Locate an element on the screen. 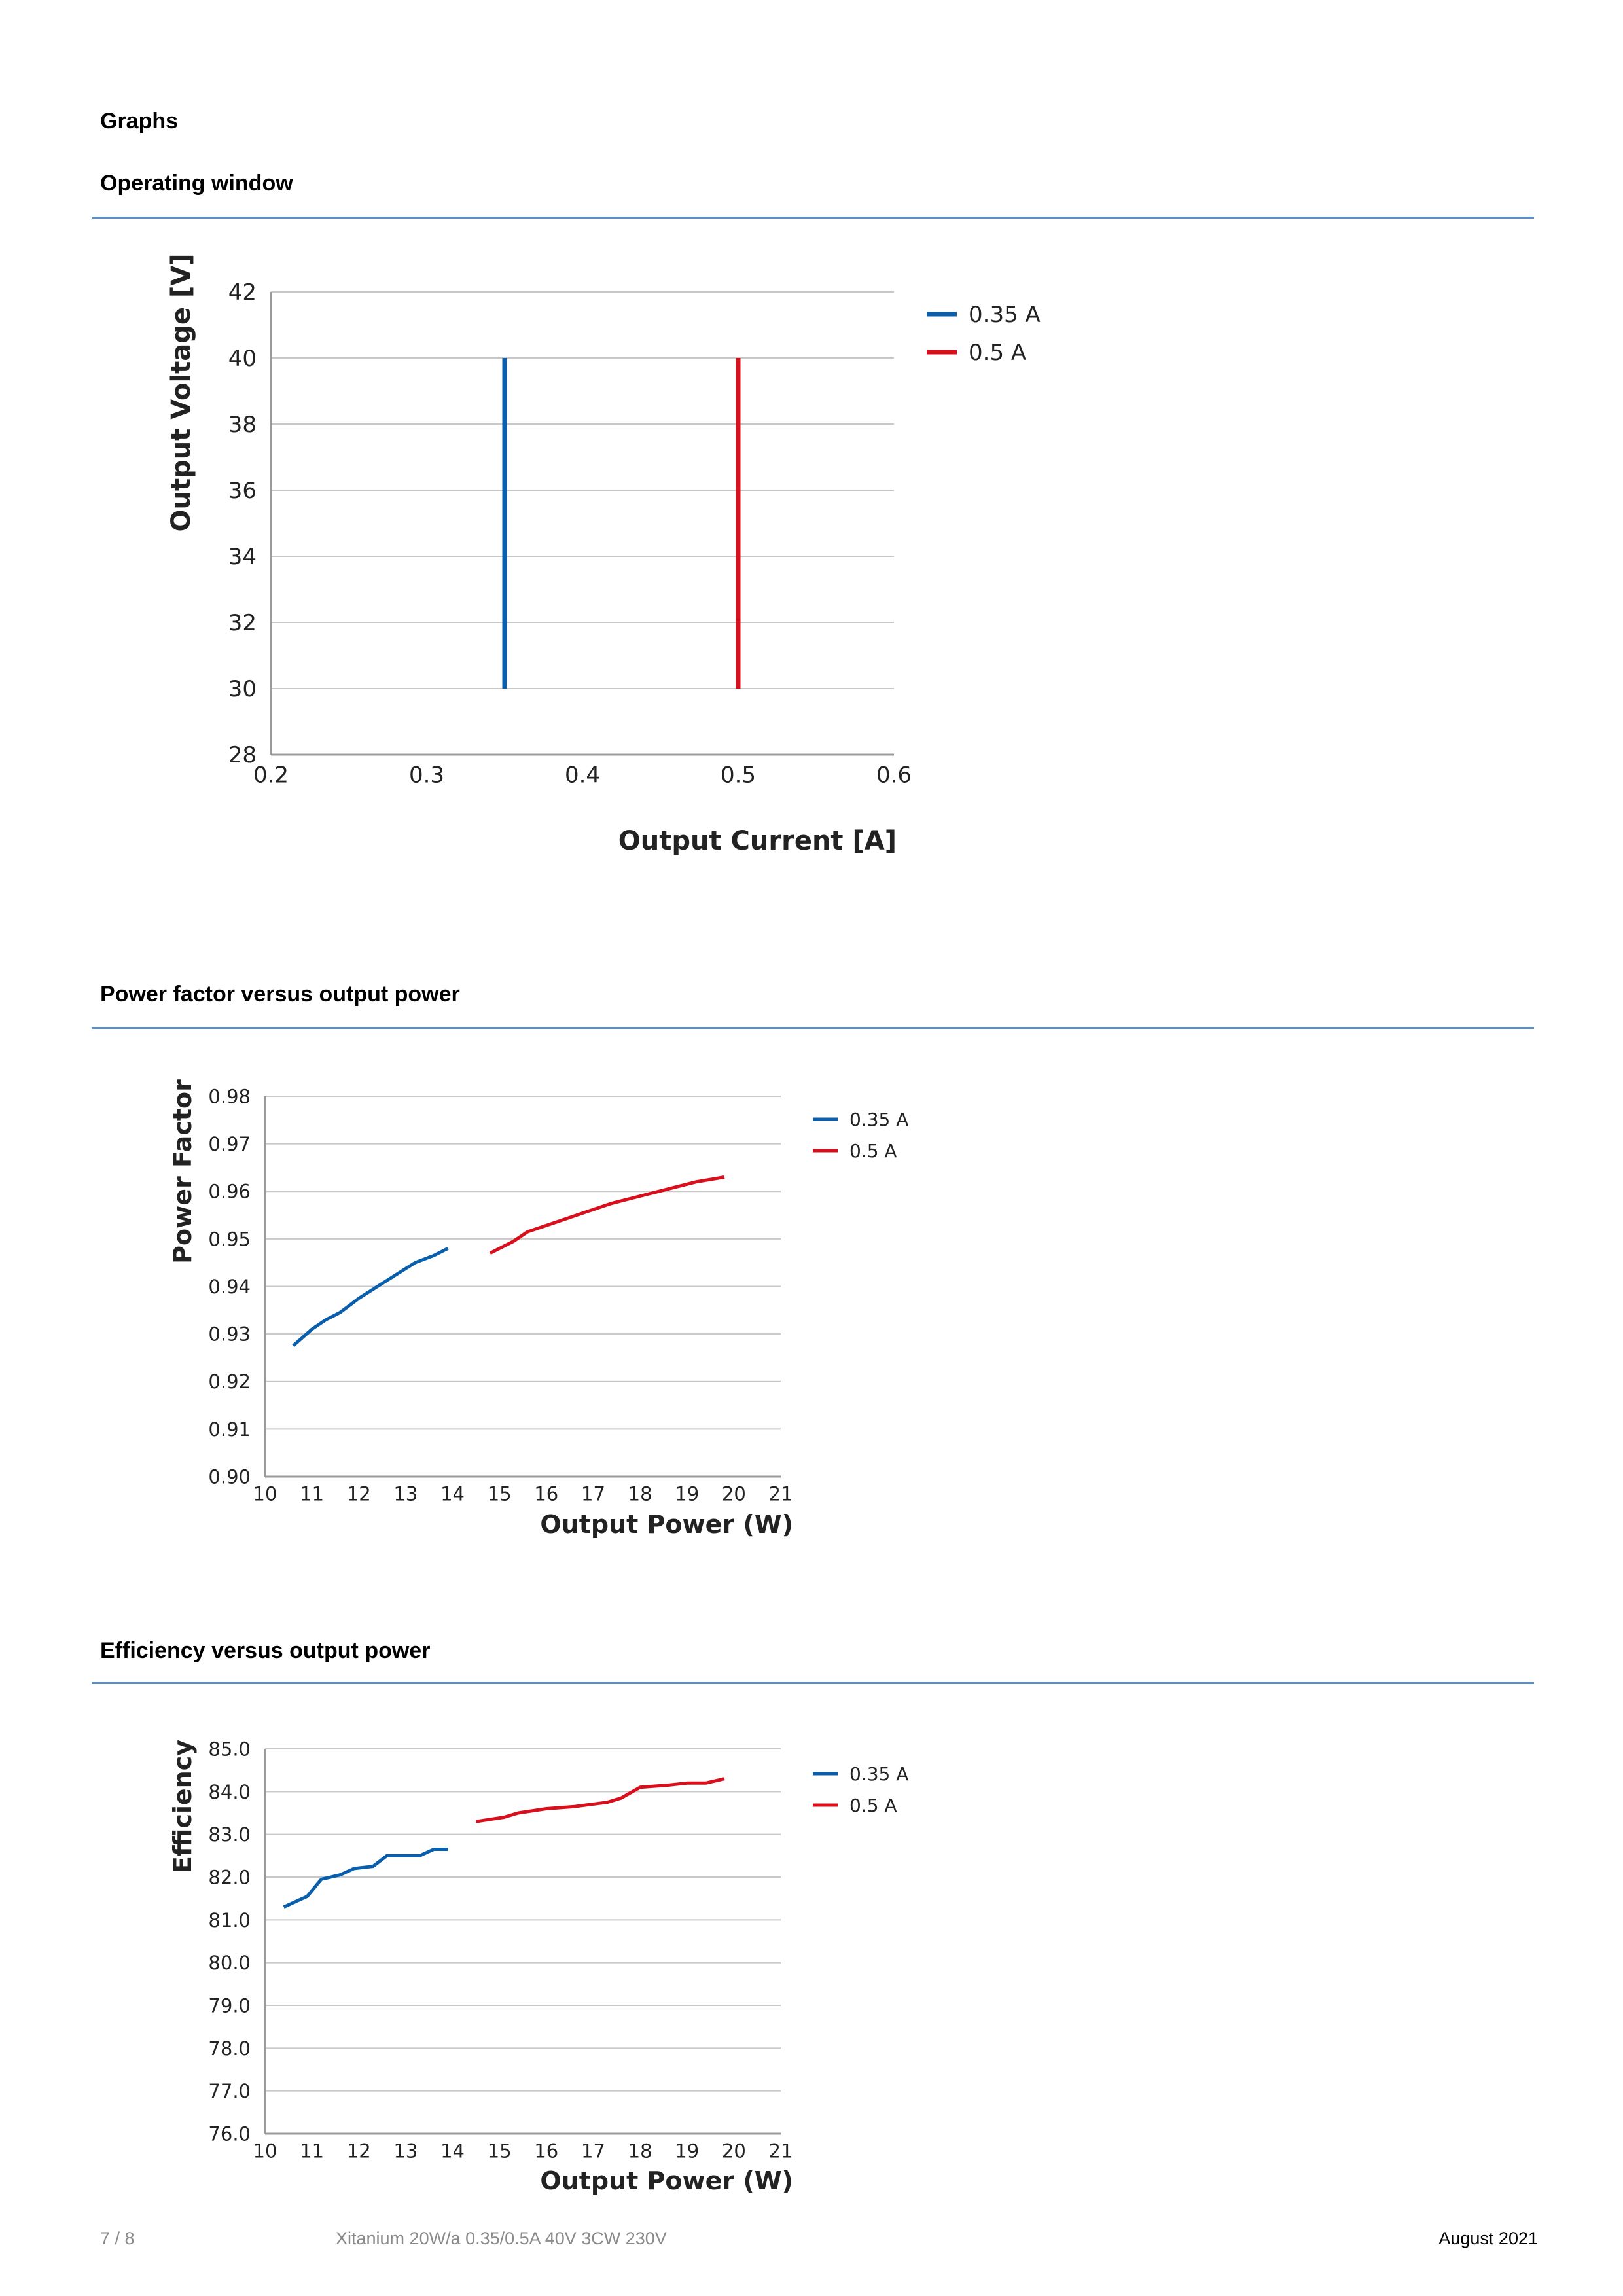 Image resolution: width=1623 pixels, height=2296 pixels. y-tick-label: 0.94 is located at coordinates (230, 1287).